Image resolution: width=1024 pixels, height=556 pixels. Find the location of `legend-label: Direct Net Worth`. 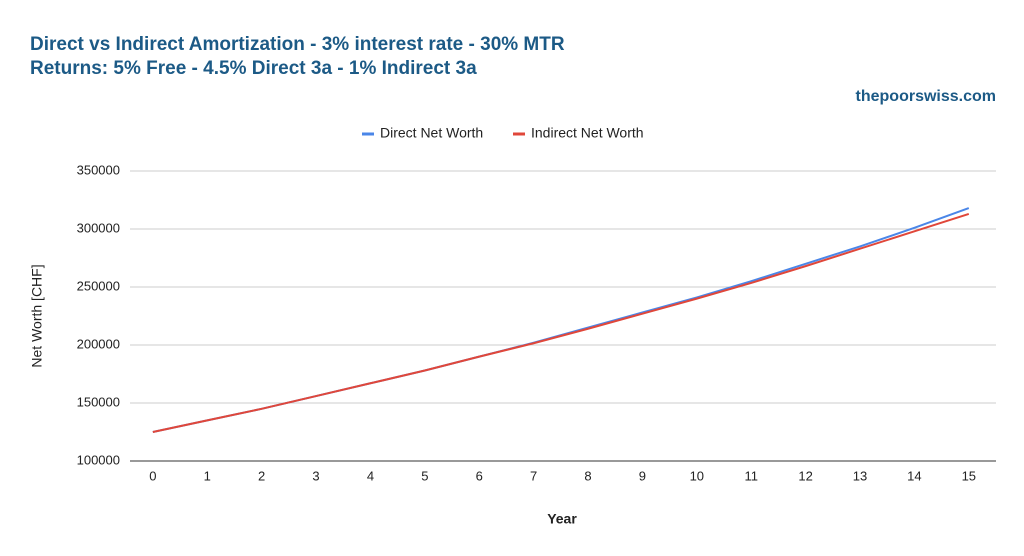

legend-label: Direct Net Worth is located at coordinates (431, 133).